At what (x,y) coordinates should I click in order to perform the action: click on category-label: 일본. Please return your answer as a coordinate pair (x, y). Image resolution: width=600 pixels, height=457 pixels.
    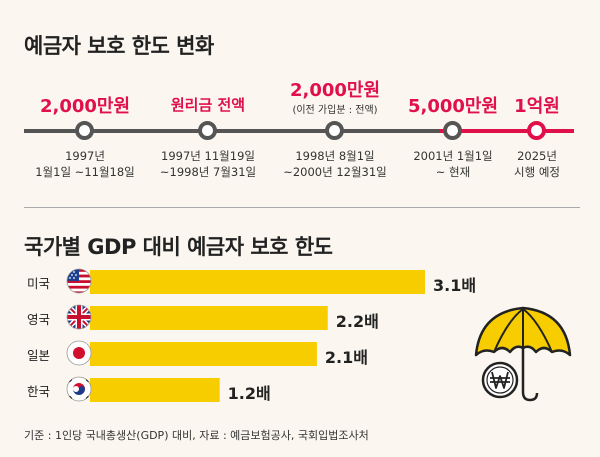
    Looking at the image, I should click on (39, 355).